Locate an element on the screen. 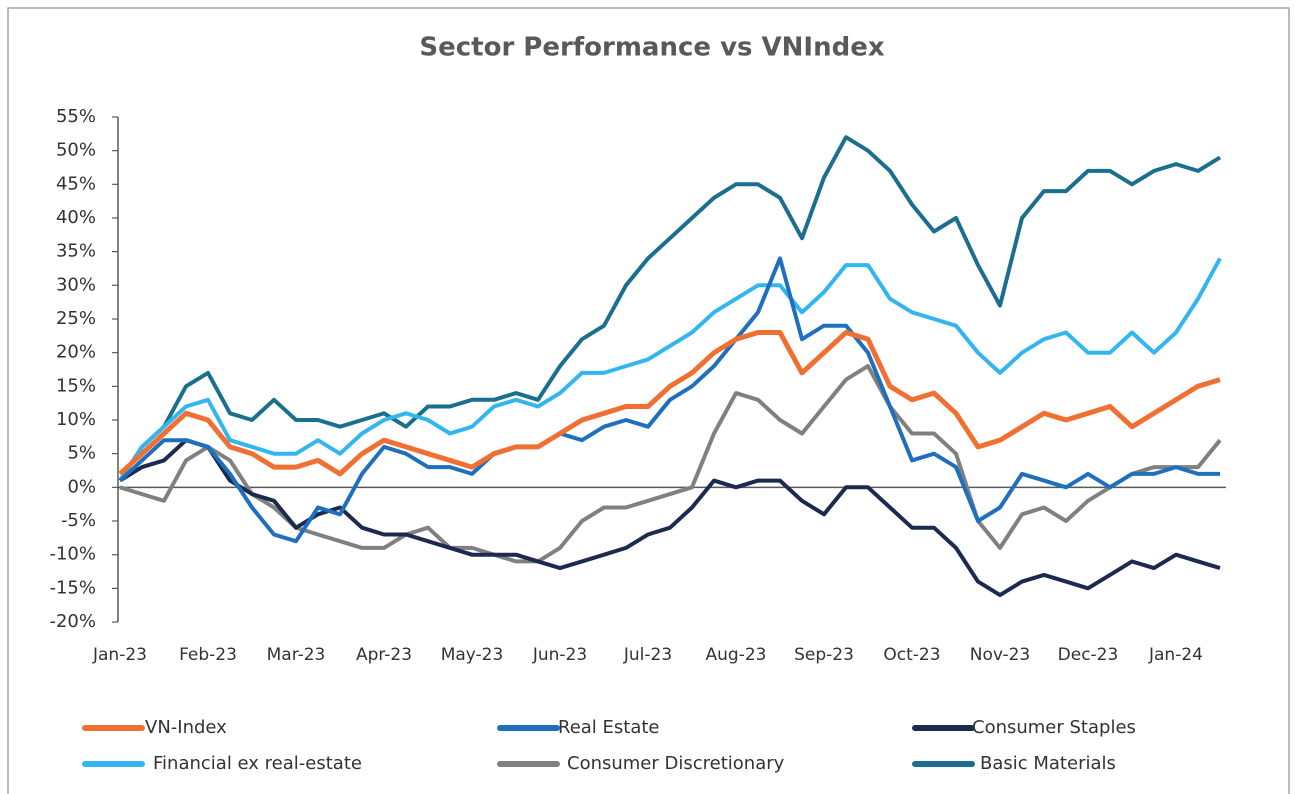 The image size is (1295, 794). x-tick-label: Jan-23 is located at coordinates (119, 655).